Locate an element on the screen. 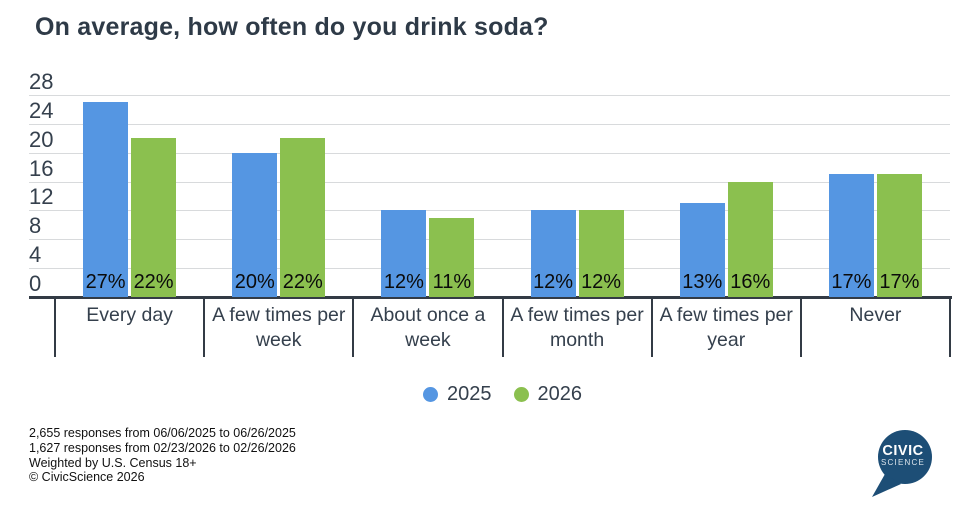 The width and height of the screenshot is (966, 524). legend-item-2026: 2026 is located at coordinates (548, 394).